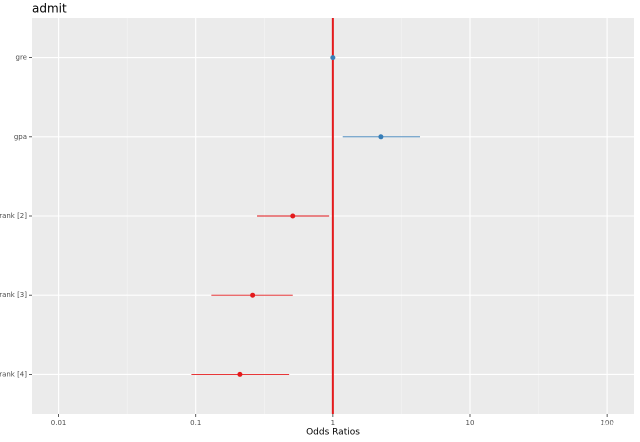 The height and width of the screenshot is (442, 640). Describe the element at coordinates (49, 9) in the screenshot. I see `chart-title: admit` at that location.